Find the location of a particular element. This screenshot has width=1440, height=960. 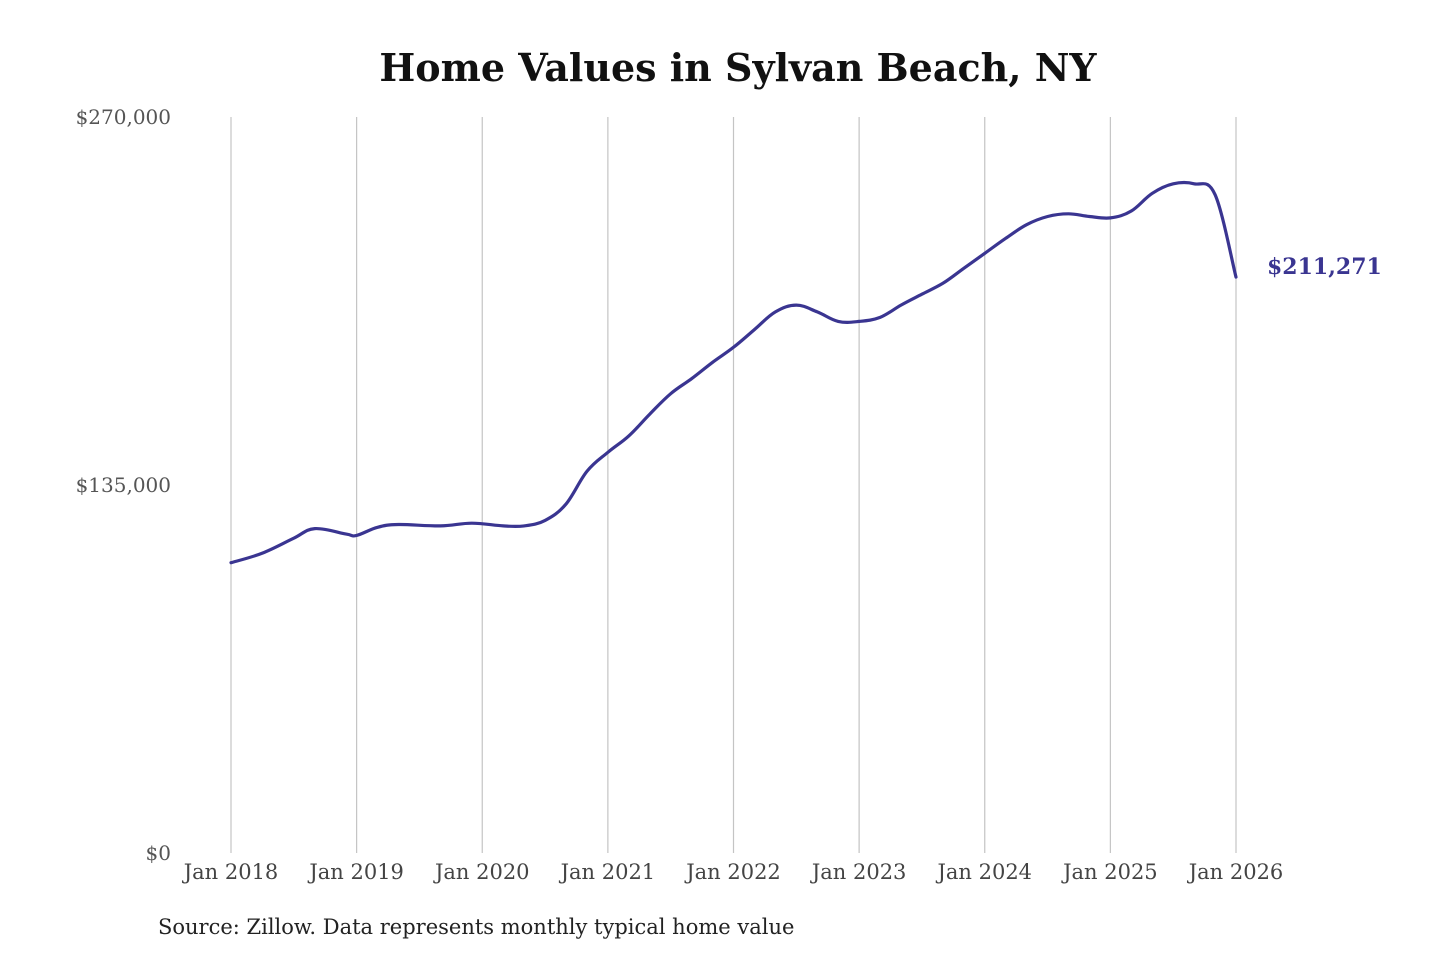

x-tick-label: Jan 2026 is located at coordinates (1235, 872).